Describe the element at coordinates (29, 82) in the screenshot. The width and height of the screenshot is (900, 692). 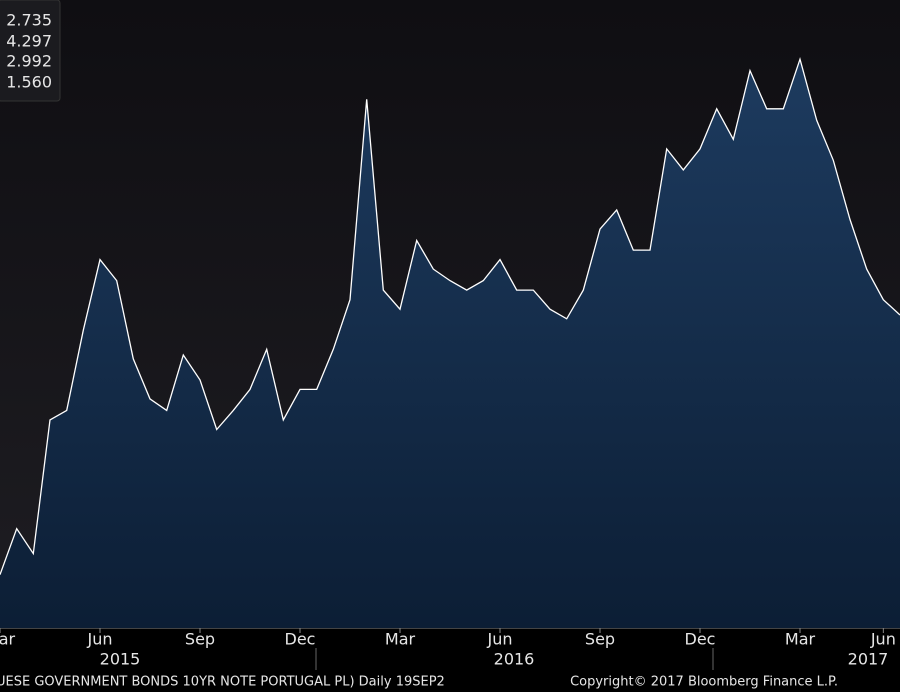
I see `legend-value: 1.560` at that location.